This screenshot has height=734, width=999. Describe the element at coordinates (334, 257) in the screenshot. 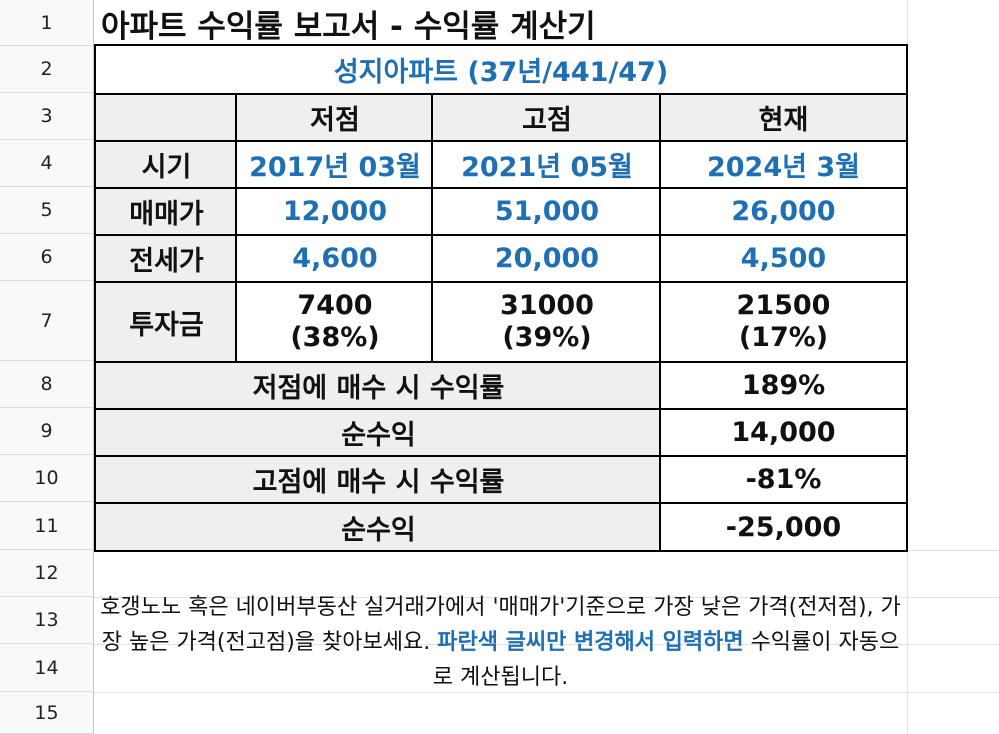

I see `jeonse-low: 4,600` at that location.